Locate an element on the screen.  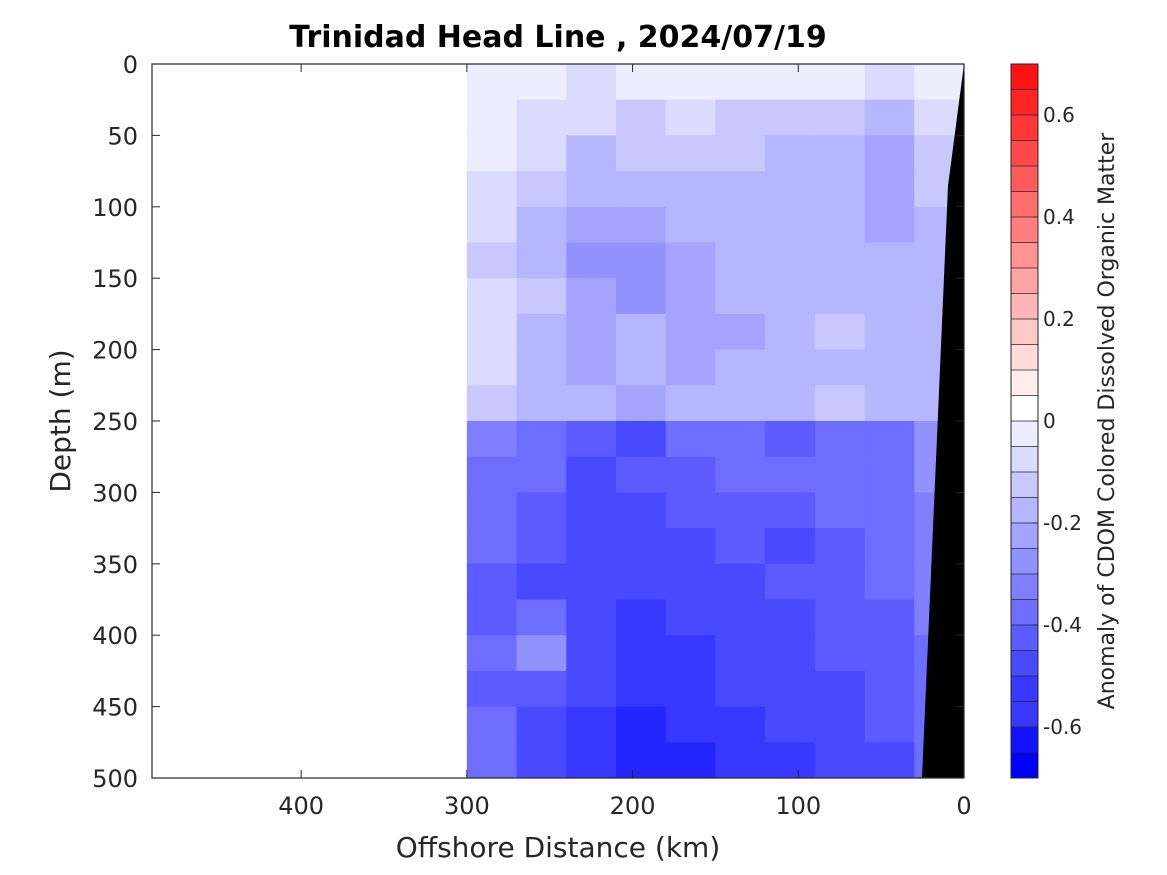
colorbar-ticks: 0.6 0.4 0.2 0 -0.2 -0.4 -0.6 is located at coordinates (1057, 421).